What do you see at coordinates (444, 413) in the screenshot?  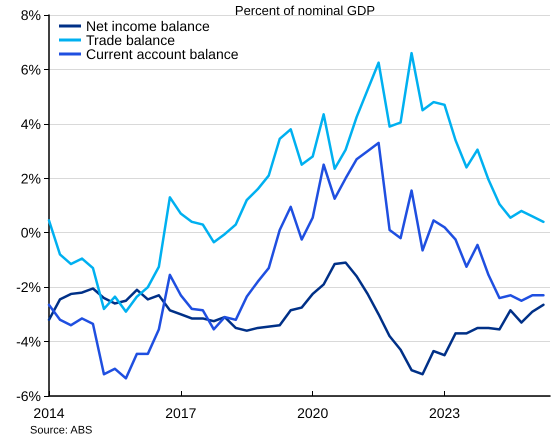 I see `x-tick-label: 2023` at bounding box center [444, 413].